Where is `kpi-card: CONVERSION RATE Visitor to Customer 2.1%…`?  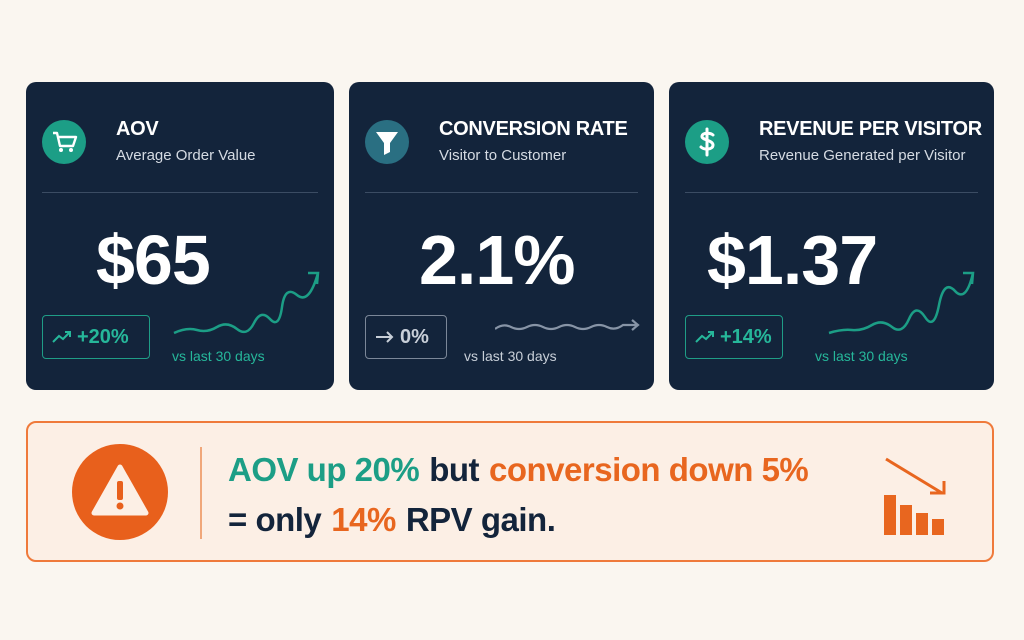
kpi-card: CONVERSION RATE Visitor to Customer 2.1%… is located at coordinates (501, 236).